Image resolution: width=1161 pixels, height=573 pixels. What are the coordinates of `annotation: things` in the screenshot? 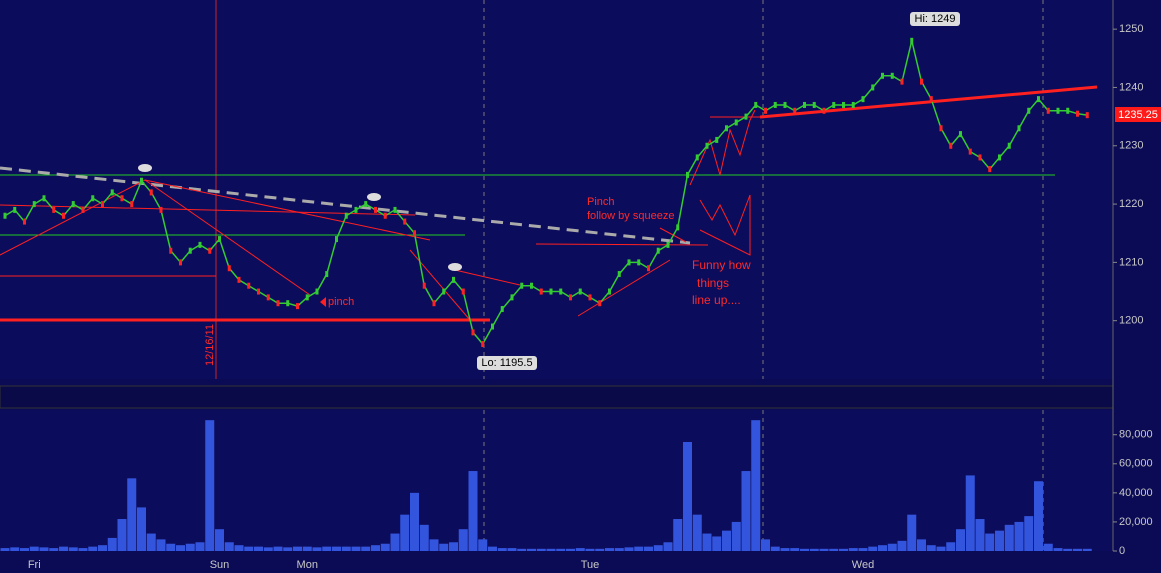 It's located at (713, 283).